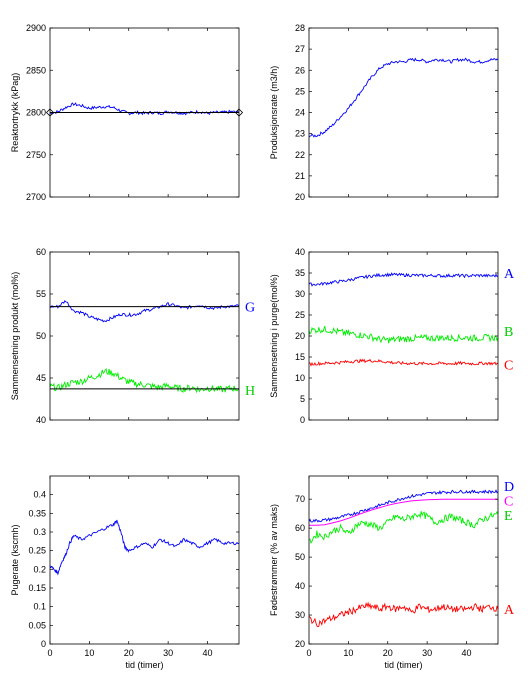 Image resolution: width=530 pixels, height=684 pixels. Describe the element at coordinates (36, 70) in the screenshot. I see `y-tick-label: 2850` at that location.